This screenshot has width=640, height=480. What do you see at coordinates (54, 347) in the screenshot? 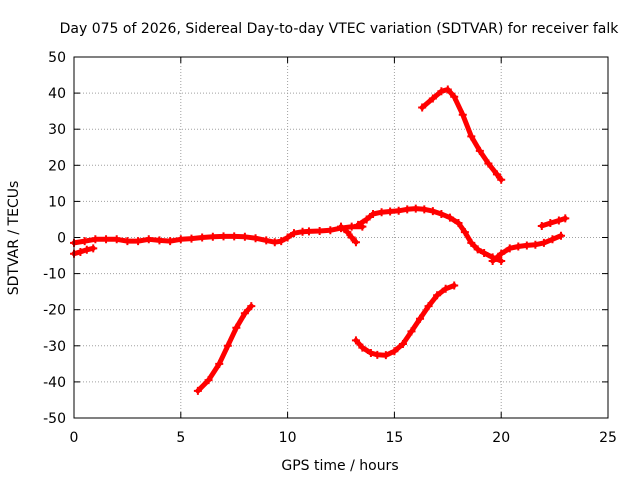
I see `y-tick-label: -30` at bounding box center [54, 347].